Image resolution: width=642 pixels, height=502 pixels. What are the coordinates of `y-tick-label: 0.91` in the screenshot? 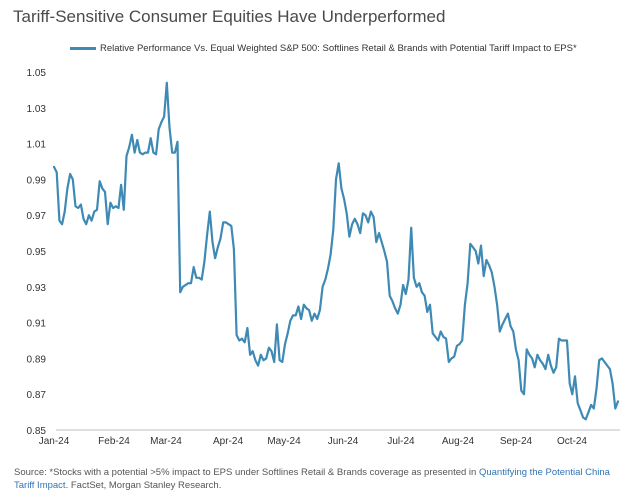 It's located at (37, 324).